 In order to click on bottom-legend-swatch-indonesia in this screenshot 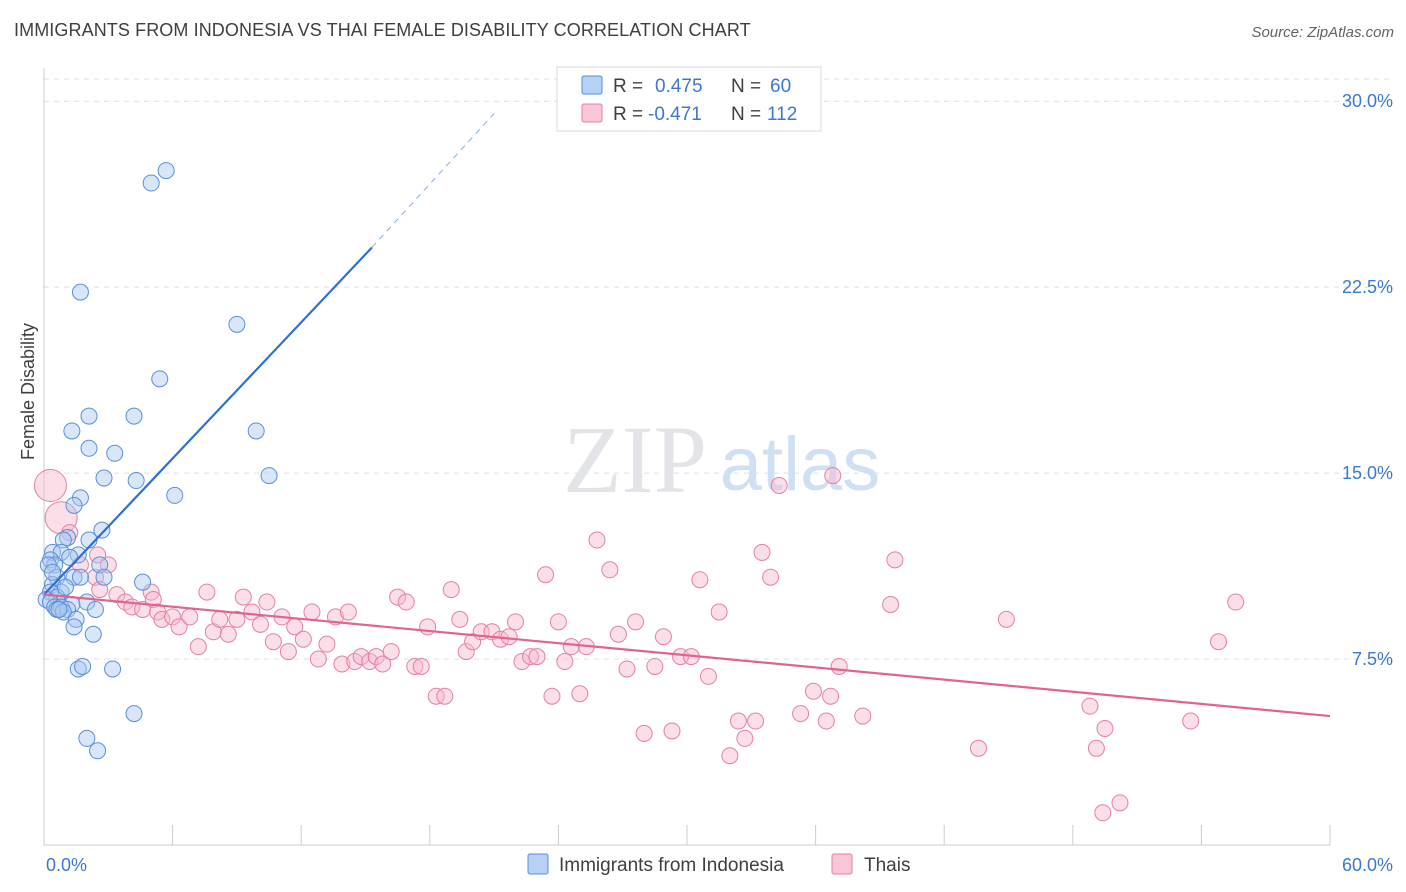, I will do `click(538, 864)`.